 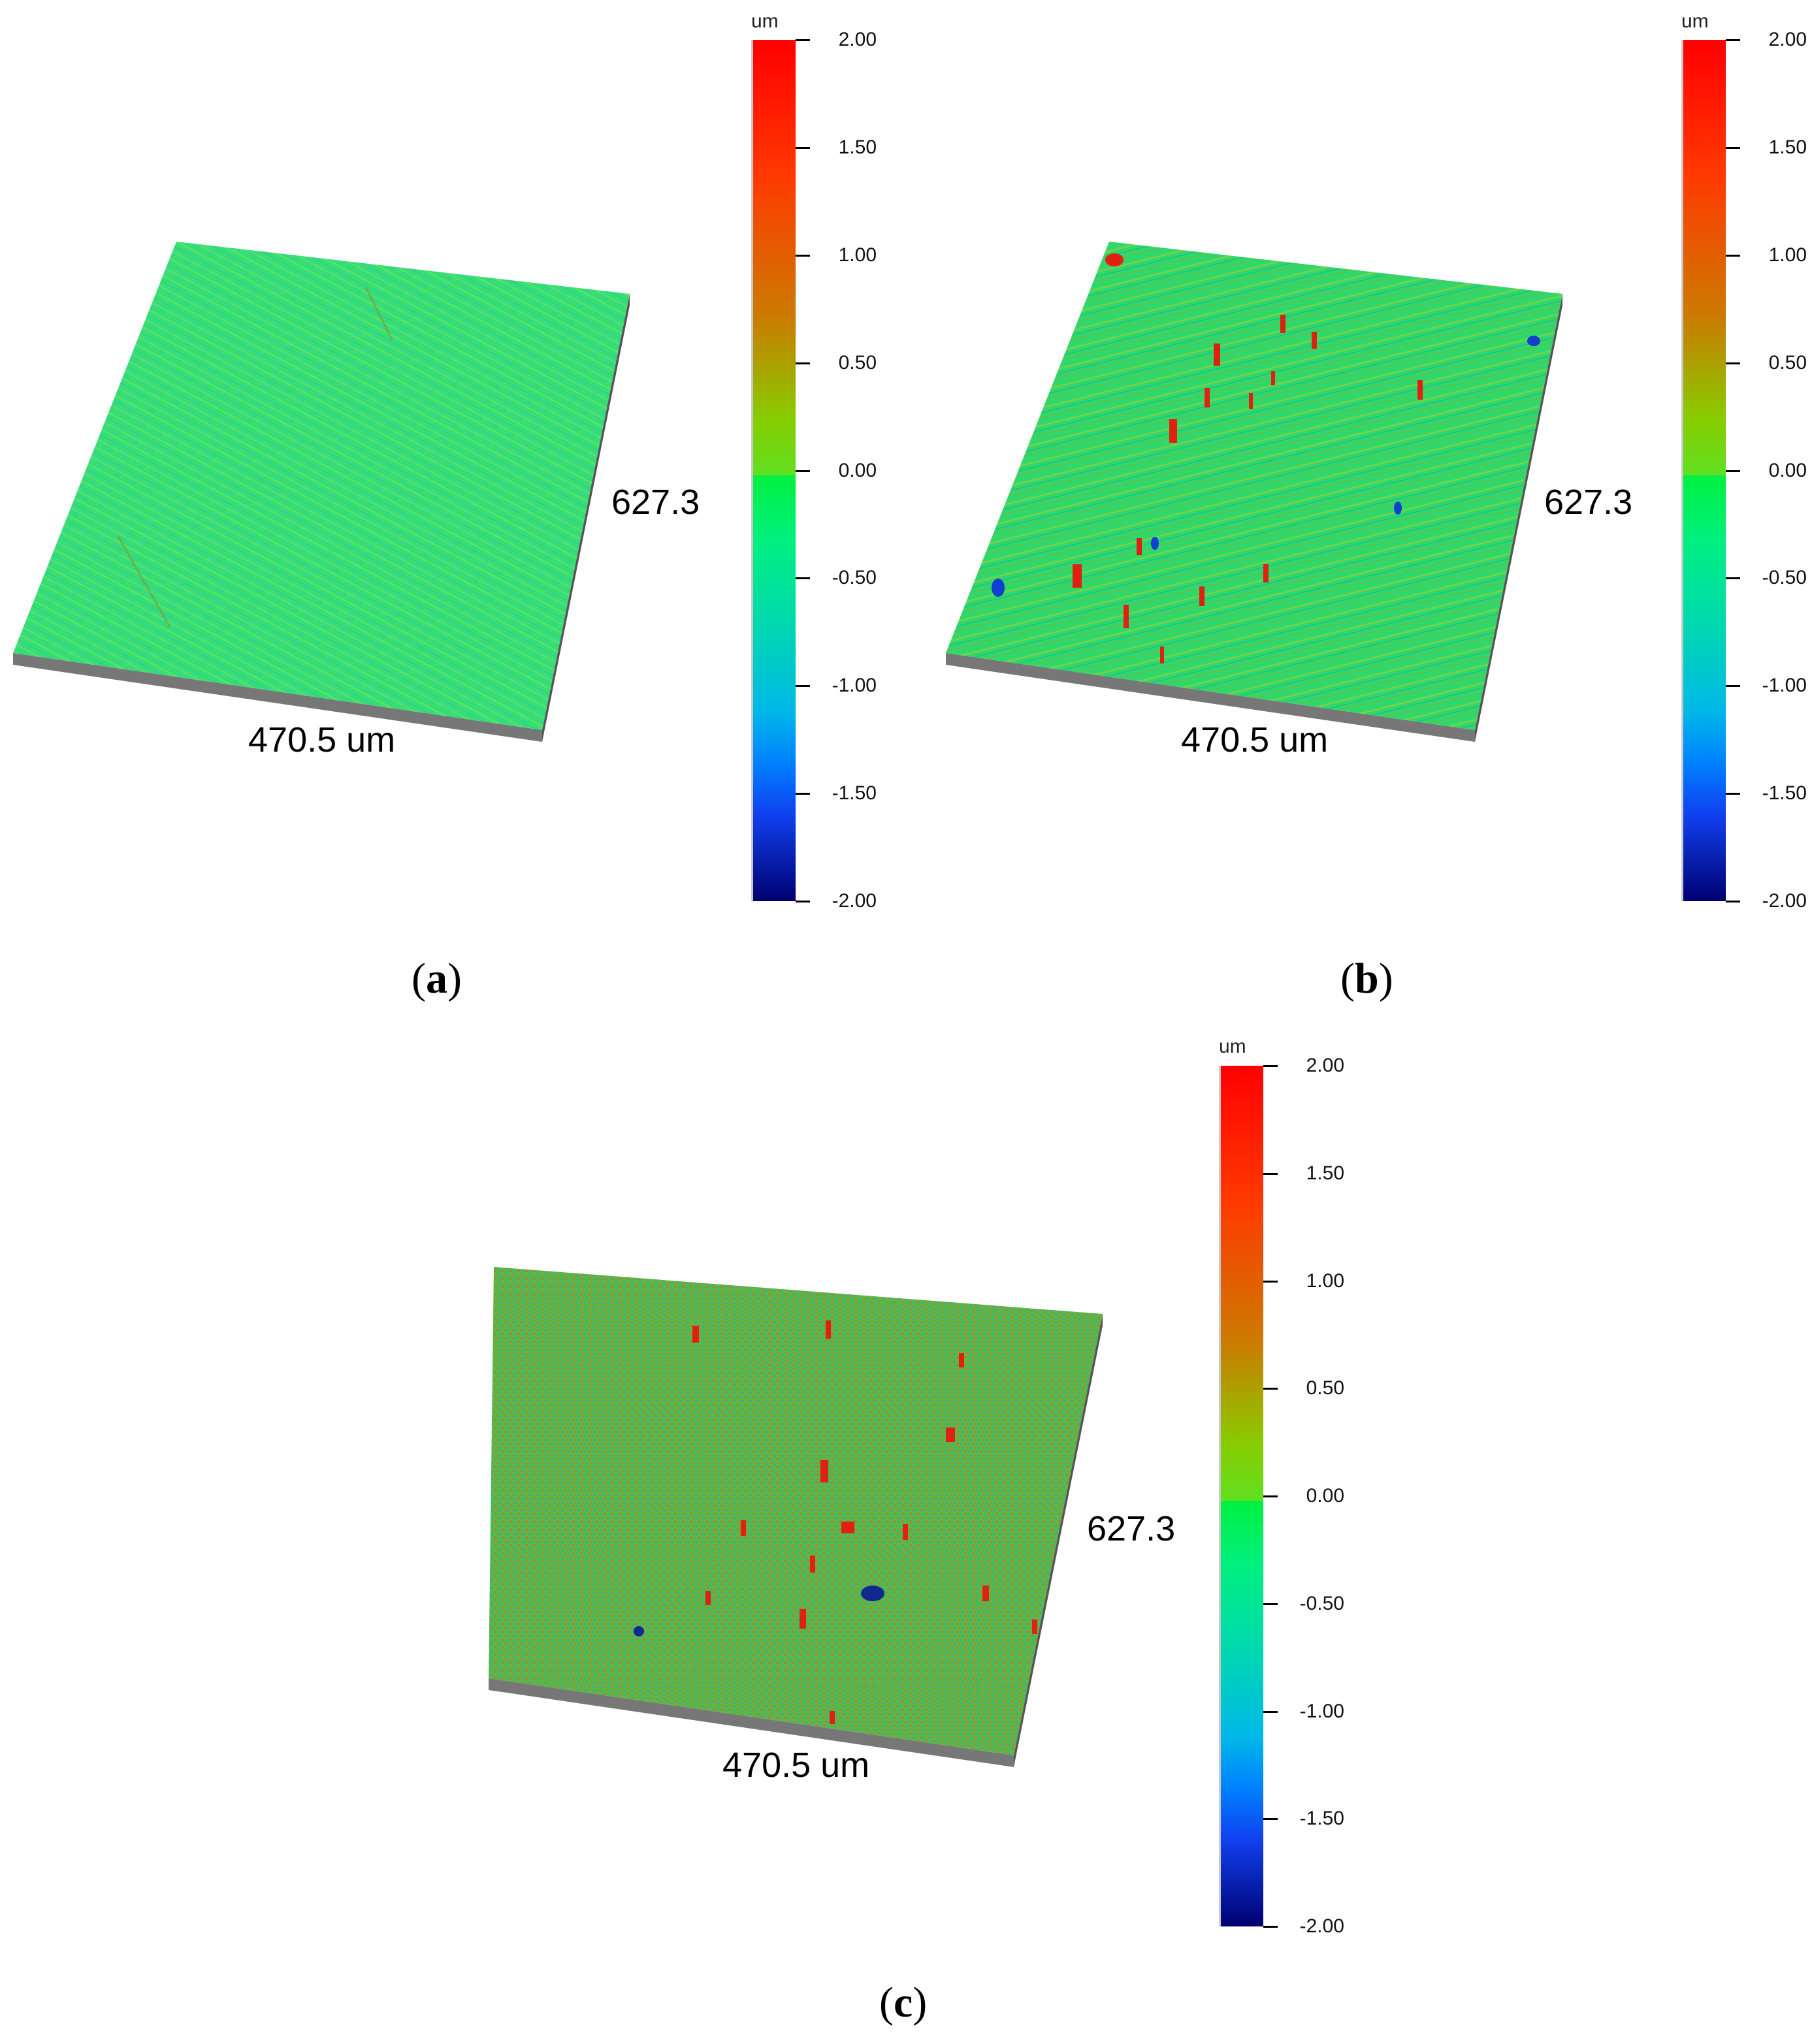 What do you see at coordinates (1255, 739) in the screenshot?
I see `width-label-b: 470.5 um` at bounding box center [1255, 739].